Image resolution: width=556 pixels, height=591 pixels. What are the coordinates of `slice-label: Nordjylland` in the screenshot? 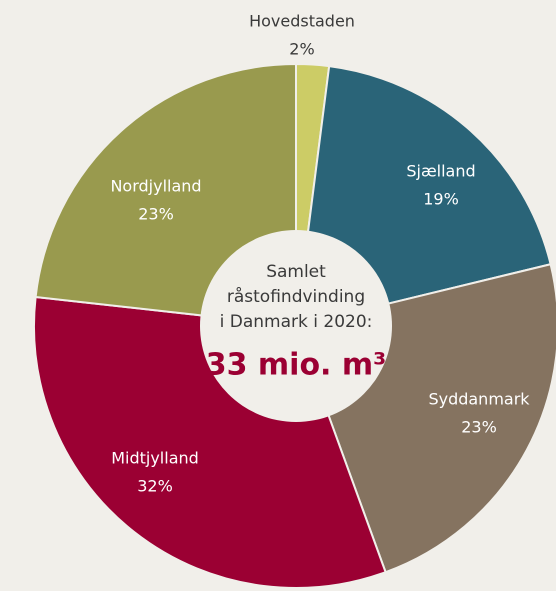 It's located at (155, 186).